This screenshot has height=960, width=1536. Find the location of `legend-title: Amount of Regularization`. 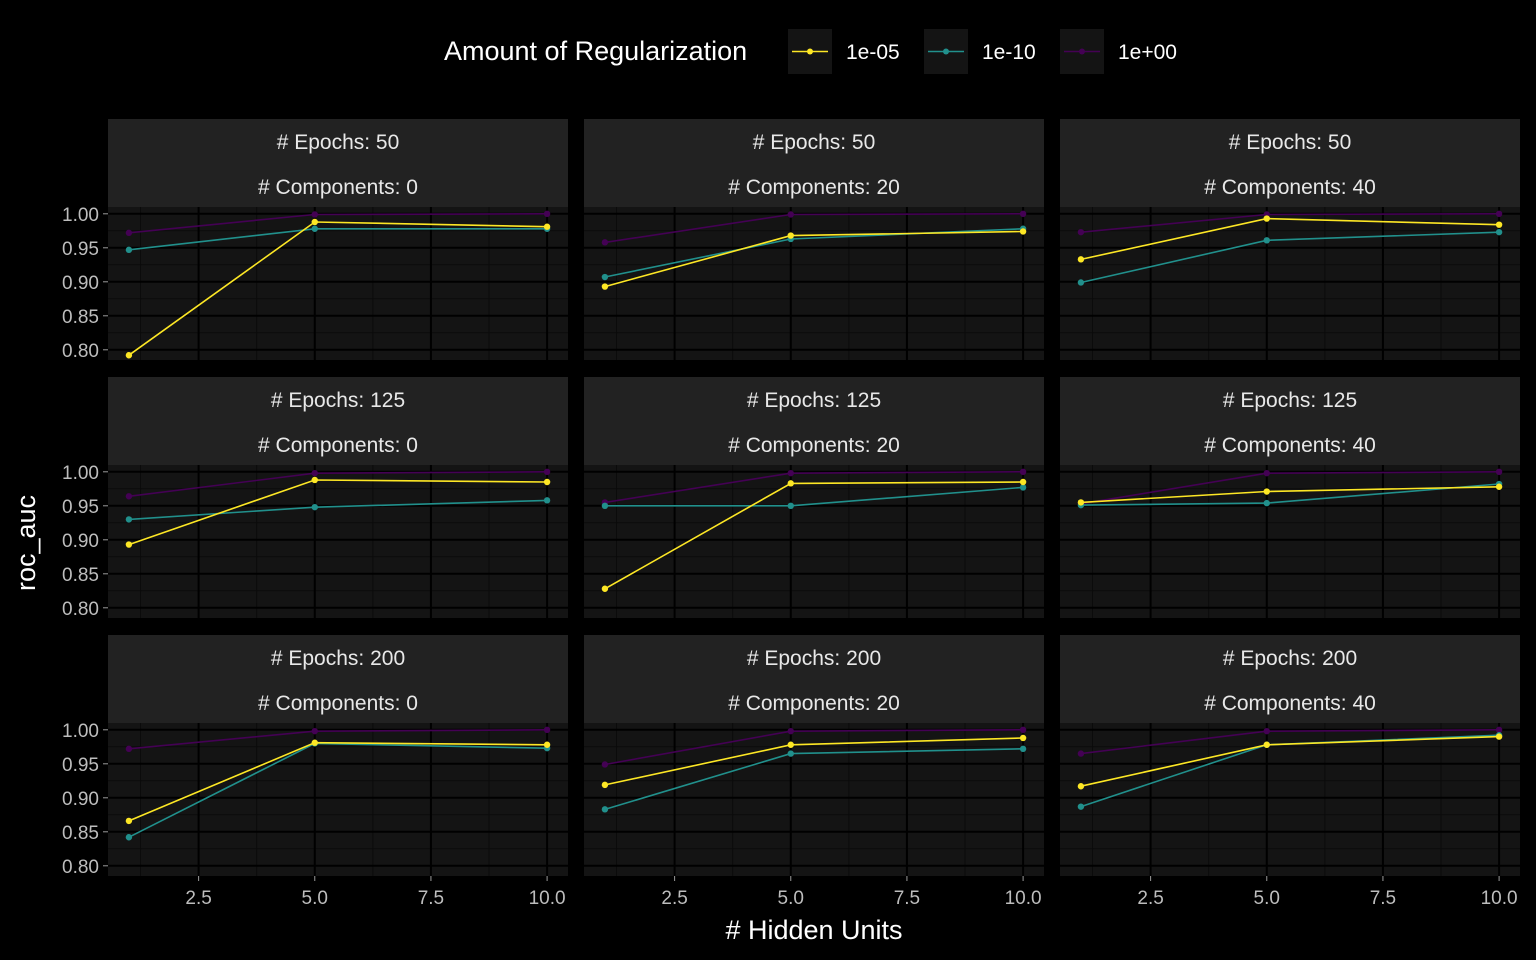

legend-title: Amount of Regularization is located at coordinates (595, 51).